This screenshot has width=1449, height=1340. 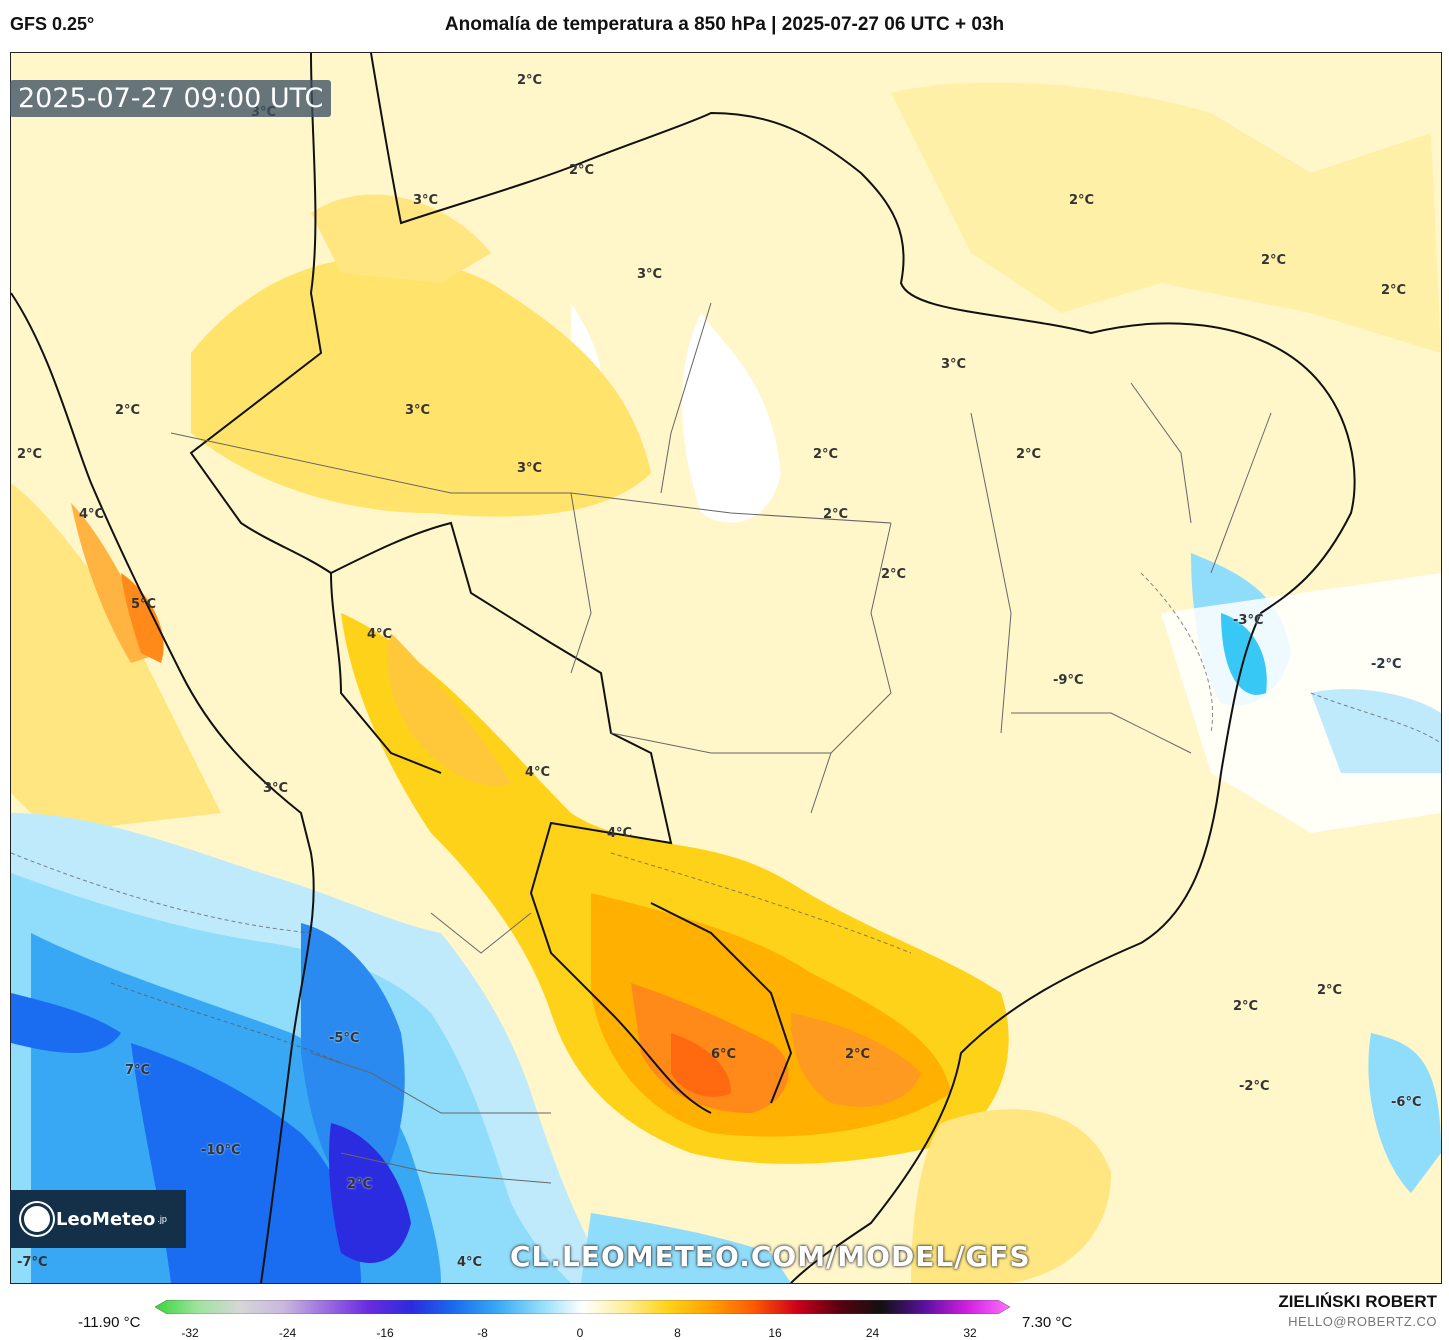 I want to click on colorbar-tick: 16, so click(x=775, y=1333).